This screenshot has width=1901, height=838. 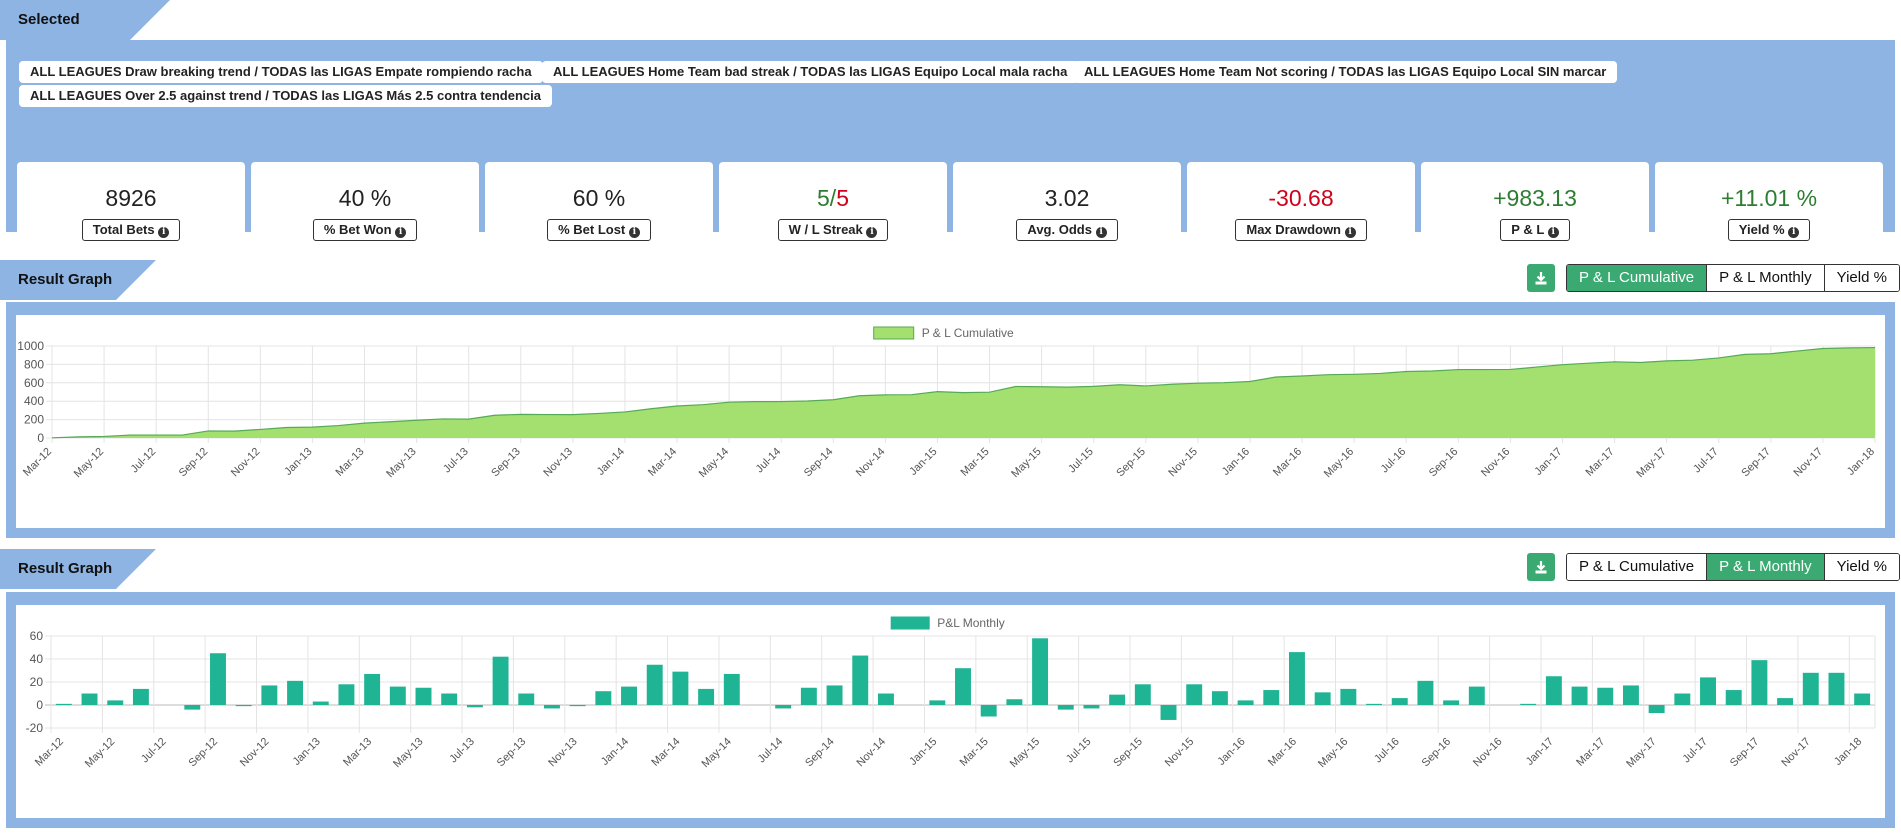 What do you see at coordinates (1025, 753) in the screenshot?
I see `x-tick-label: May-15` at bounding box center [1025, 753].